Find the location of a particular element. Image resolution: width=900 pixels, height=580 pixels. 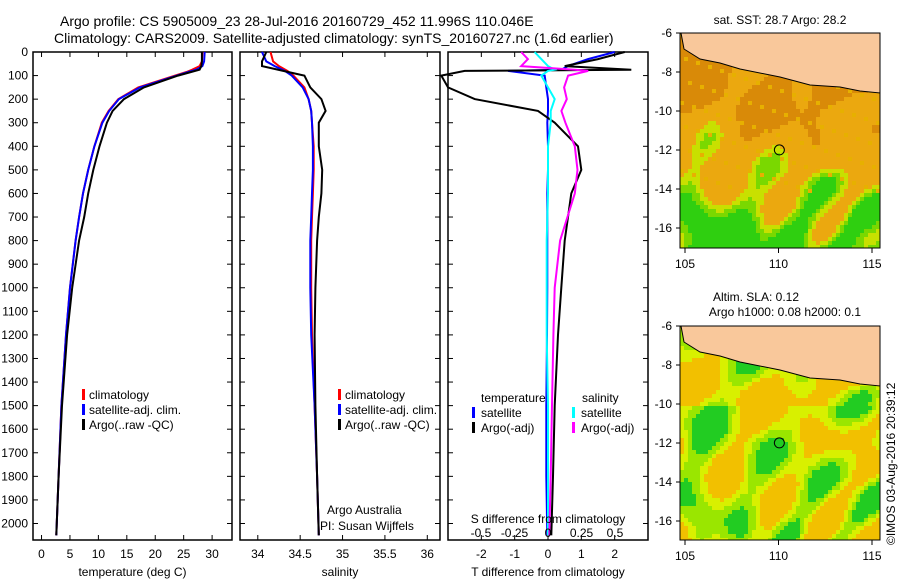

sla-map-frame is located at coordinates (780, 433).